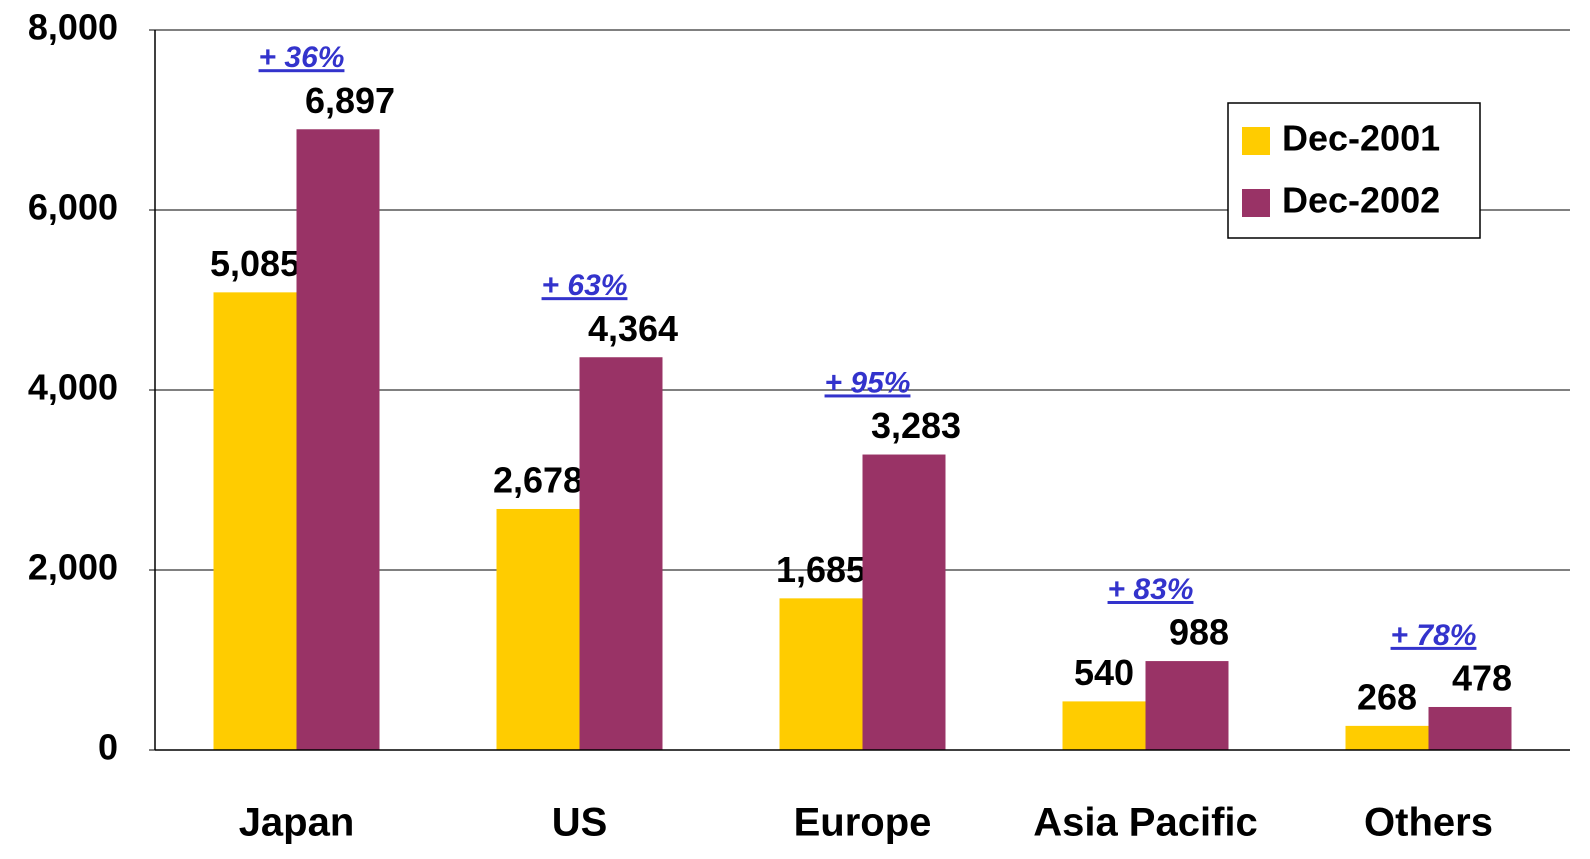 The image size is (1590, 859). I want to click on y-tick-label: 8,000, so click(73, 27).